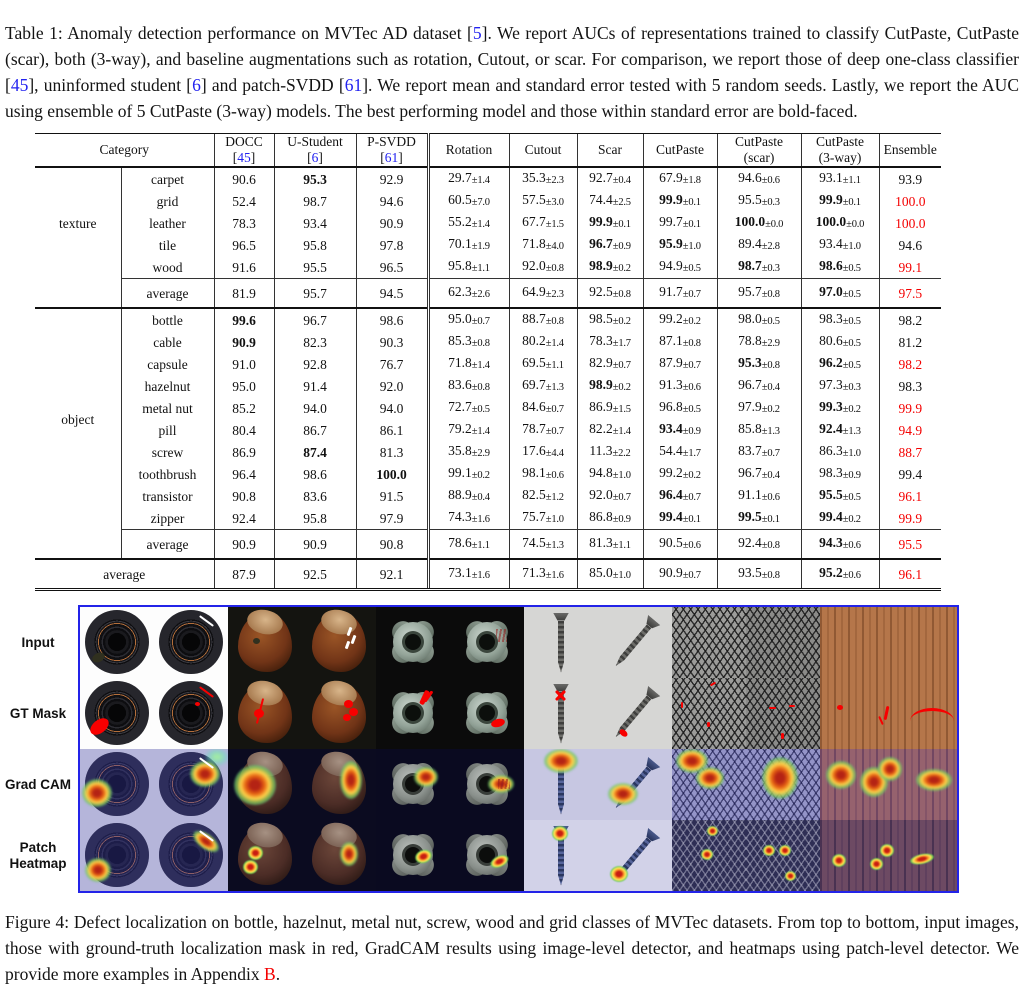 The image size is (1024, 987). Describe the element at coordinates (542, 319) in the screenshot. I see `cell-bottle-cutout: 88.7±0.8` at that location.